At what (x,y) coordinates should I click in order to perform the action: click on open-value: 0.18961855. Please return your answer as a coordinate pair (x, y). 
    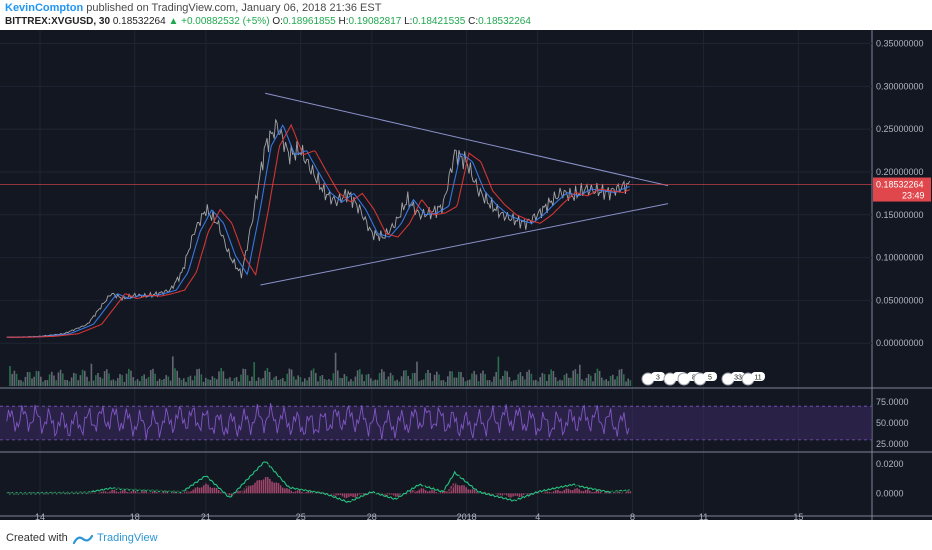
    Looking at the image, I should click on (309, 21).